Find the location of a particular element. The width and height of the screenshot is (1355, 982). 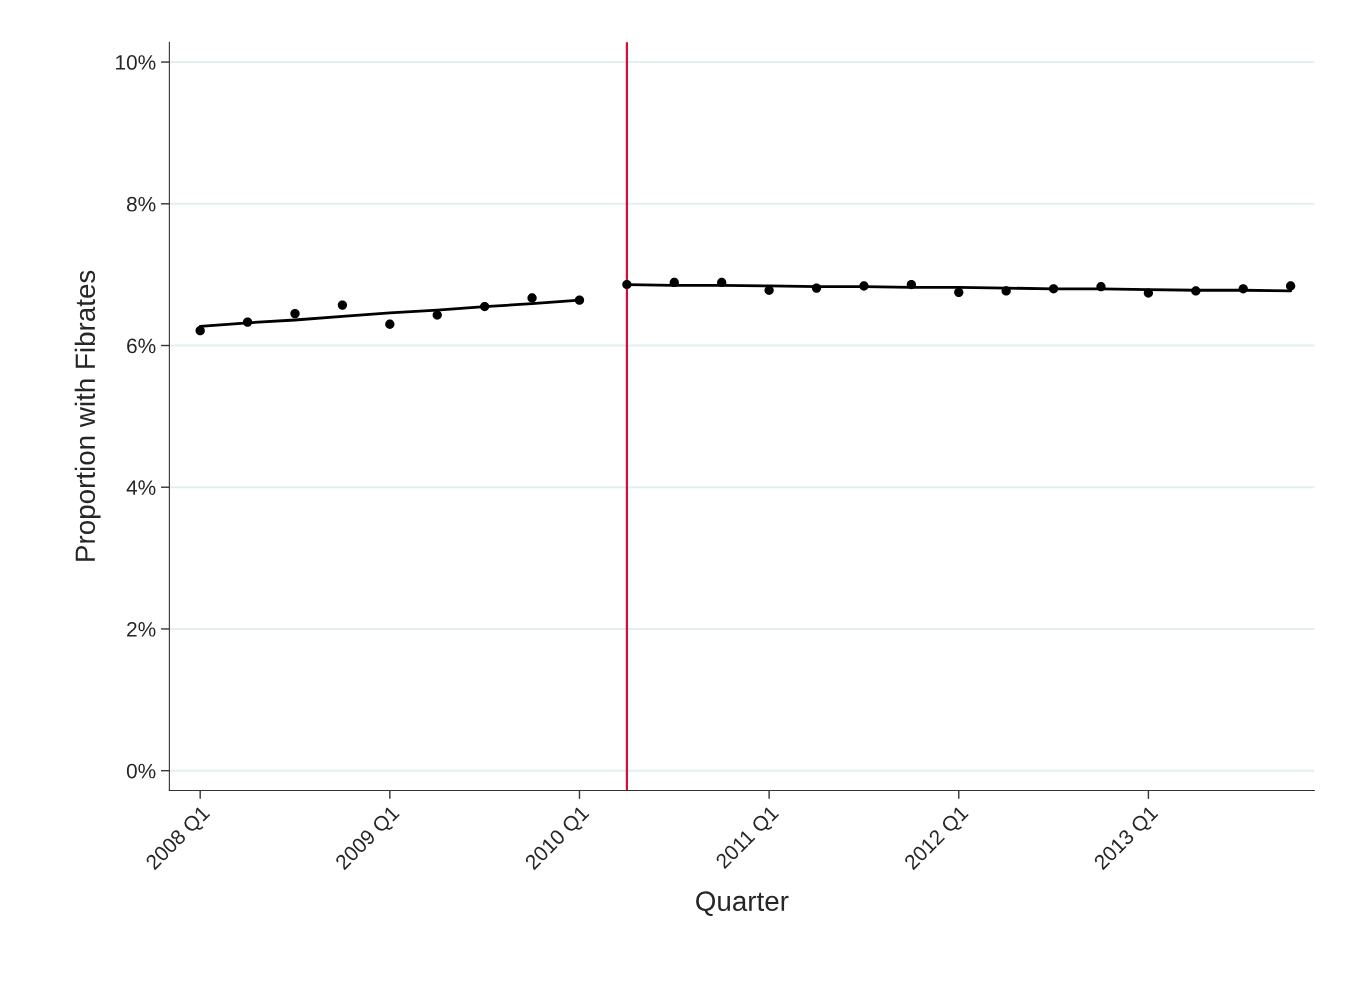

y-tick-label: 8% is located at coordinates (141, 204).